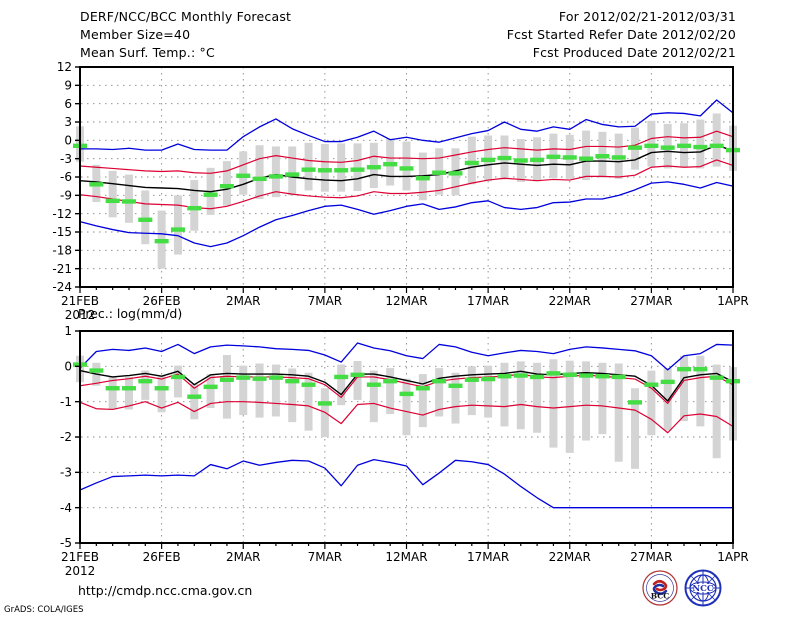 The height and width of the screenshot is (618, 800). Describe the element at coordinates (651, 557) in the screenshot. I see `x-tick-label: 27MAR` at that location.